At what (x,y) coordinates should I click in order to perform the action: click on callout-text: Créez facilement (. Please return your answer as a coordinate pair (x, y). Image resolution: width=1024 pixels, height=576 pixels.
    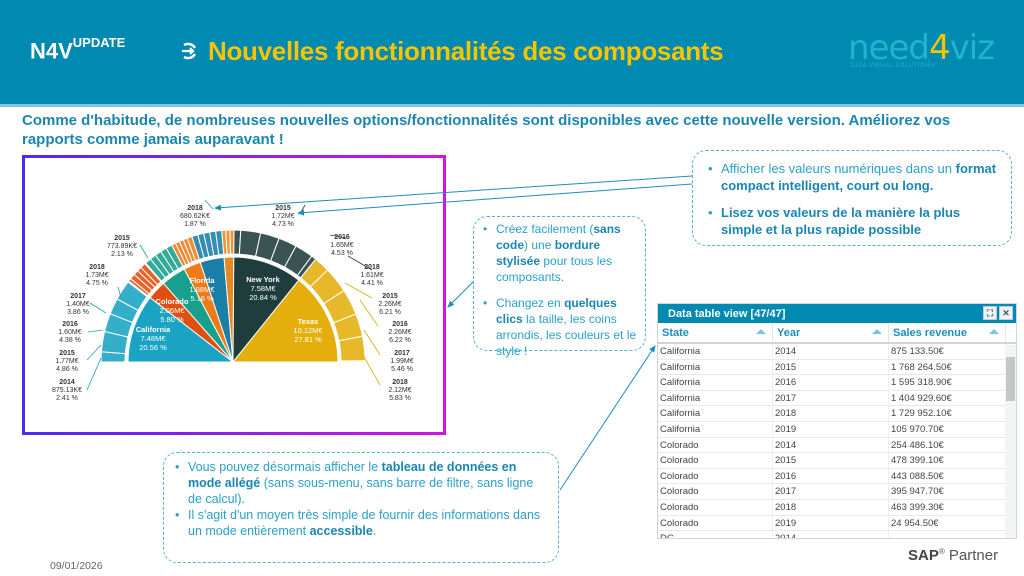
    Looking at the image, I should click on (545, 229).